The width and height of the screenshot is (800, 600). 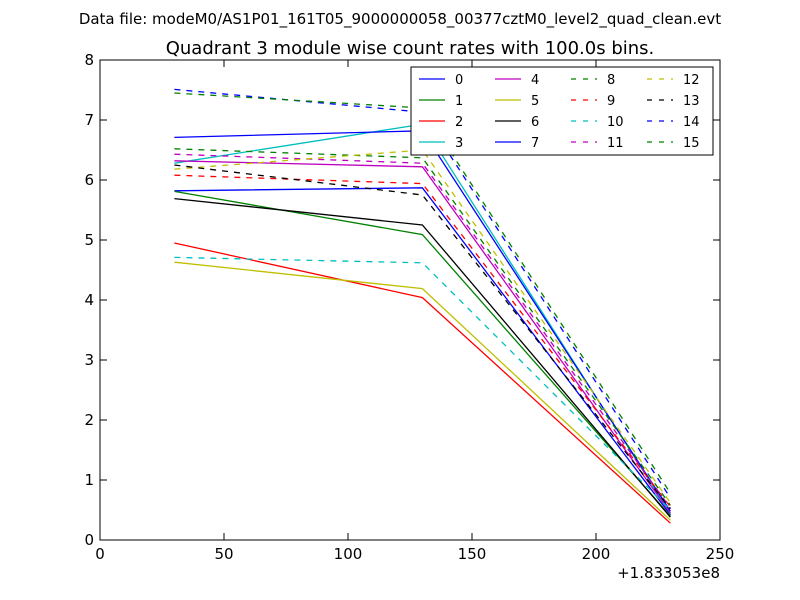 I want to click on legend-box, so click(x=562, y=111).